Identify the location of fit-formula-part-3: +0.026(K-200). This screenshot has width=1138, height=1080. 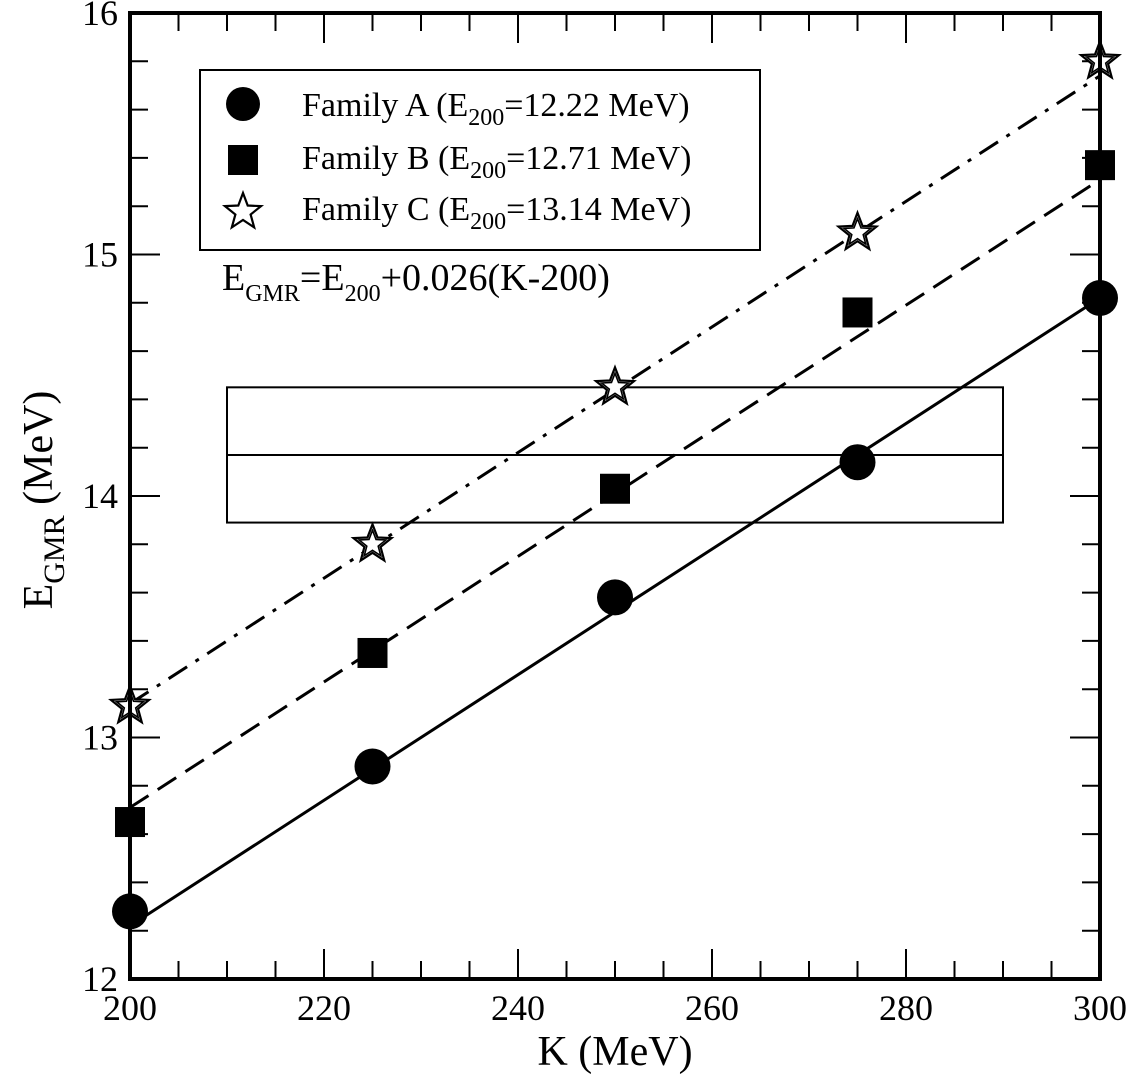
(495, 278).